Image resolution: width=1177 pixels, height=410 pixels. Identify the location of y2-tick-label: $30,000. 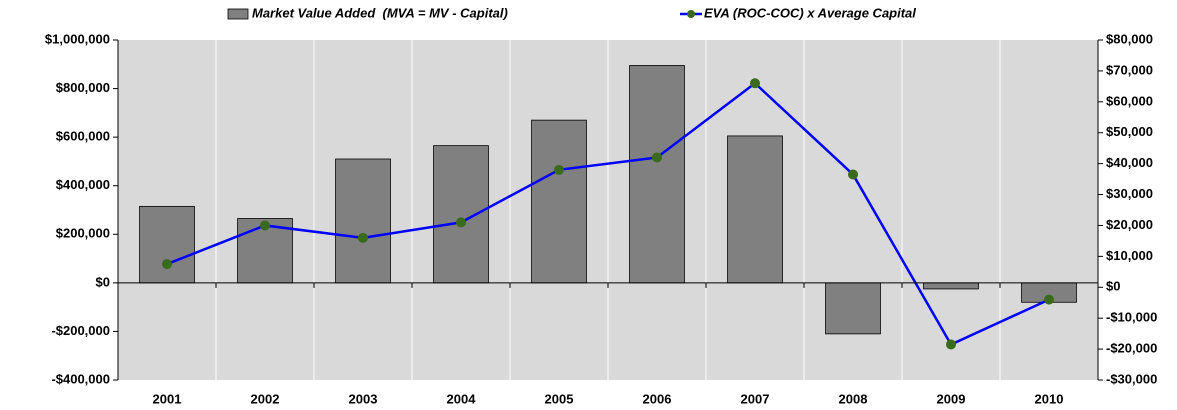
(1129, 193).